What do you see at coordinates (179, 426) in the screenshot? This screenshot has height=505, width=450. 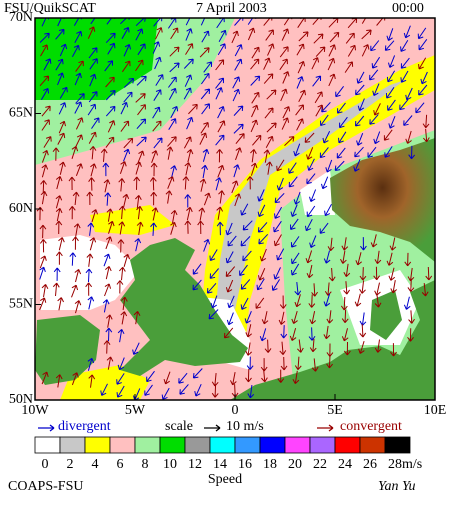 I see `scale-label: scale` at bounding box center [179, 426].